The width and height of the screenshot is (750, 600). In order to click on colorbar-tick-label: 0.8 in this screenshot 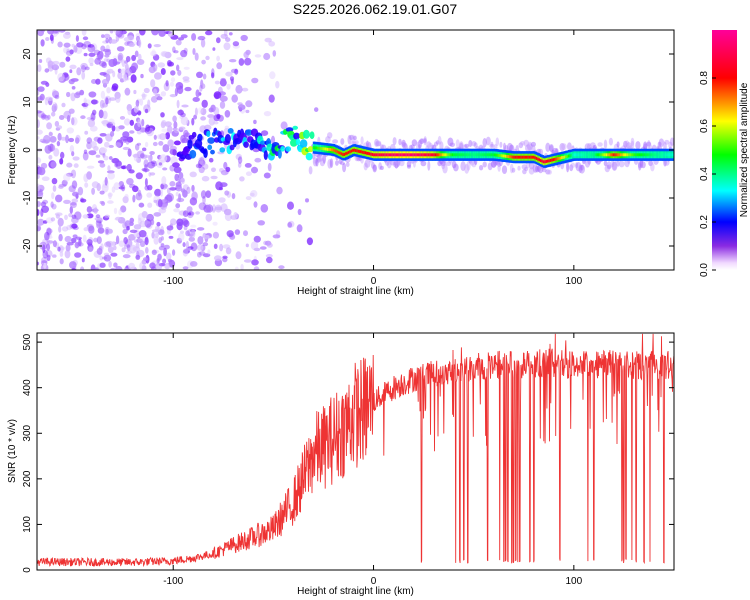, I will do `click(704, 78)`.